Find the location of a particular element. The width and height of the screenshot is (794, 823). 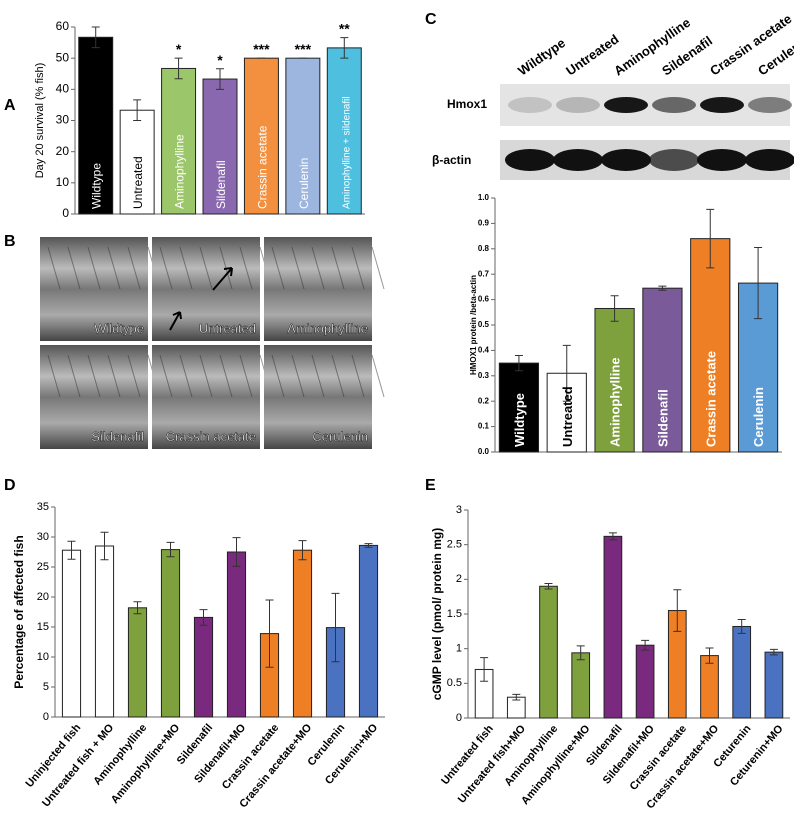

x-tick-label: Crassin acetate is located at coordinates (658, 758).